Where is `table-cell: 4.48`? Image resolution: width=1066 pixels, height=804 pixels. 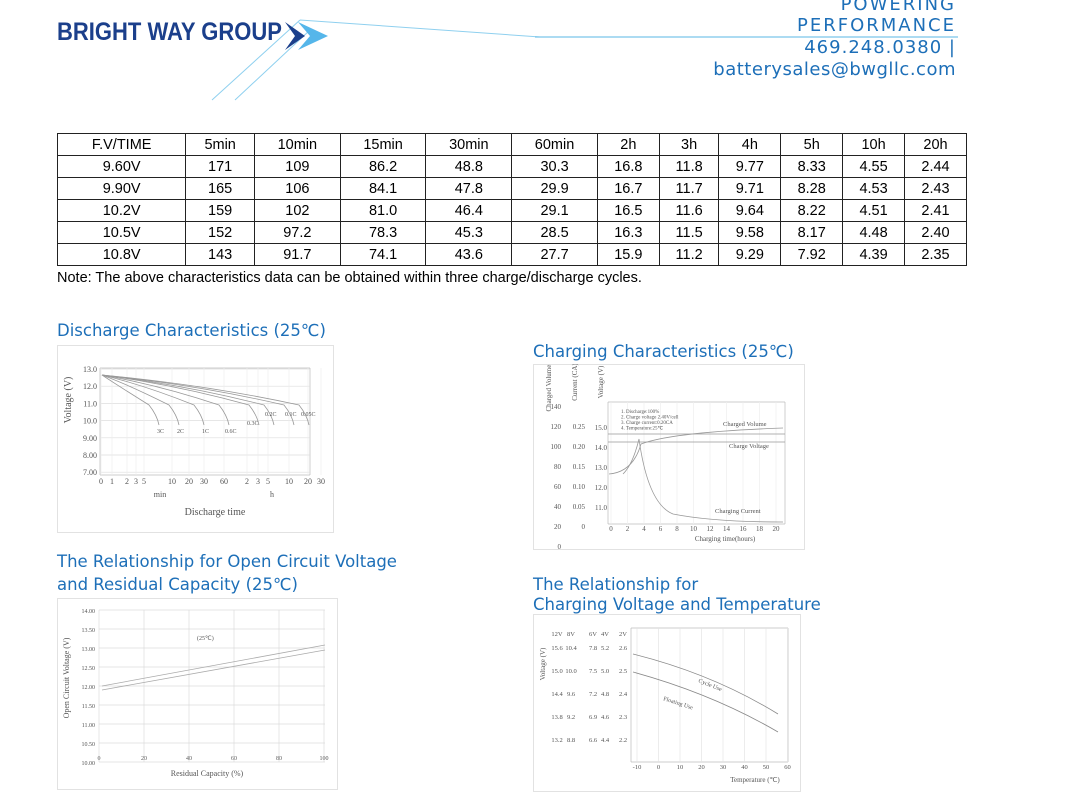 table-cell: 4.48 is located at coordinates (874, 232).